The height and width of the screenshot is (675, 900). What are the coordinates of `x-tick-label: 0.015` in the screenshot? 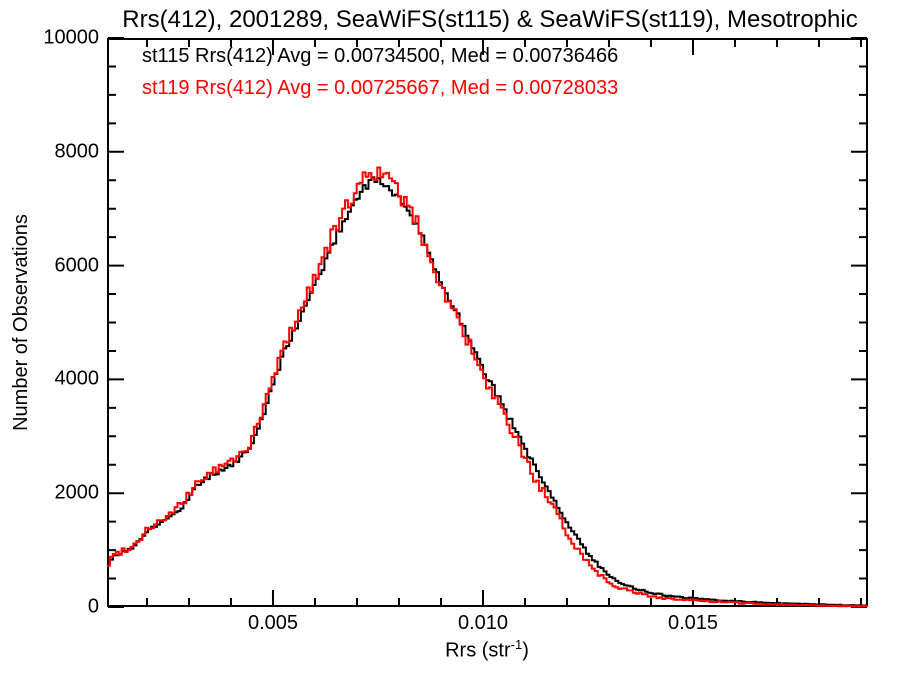 It's located at (693, 623).